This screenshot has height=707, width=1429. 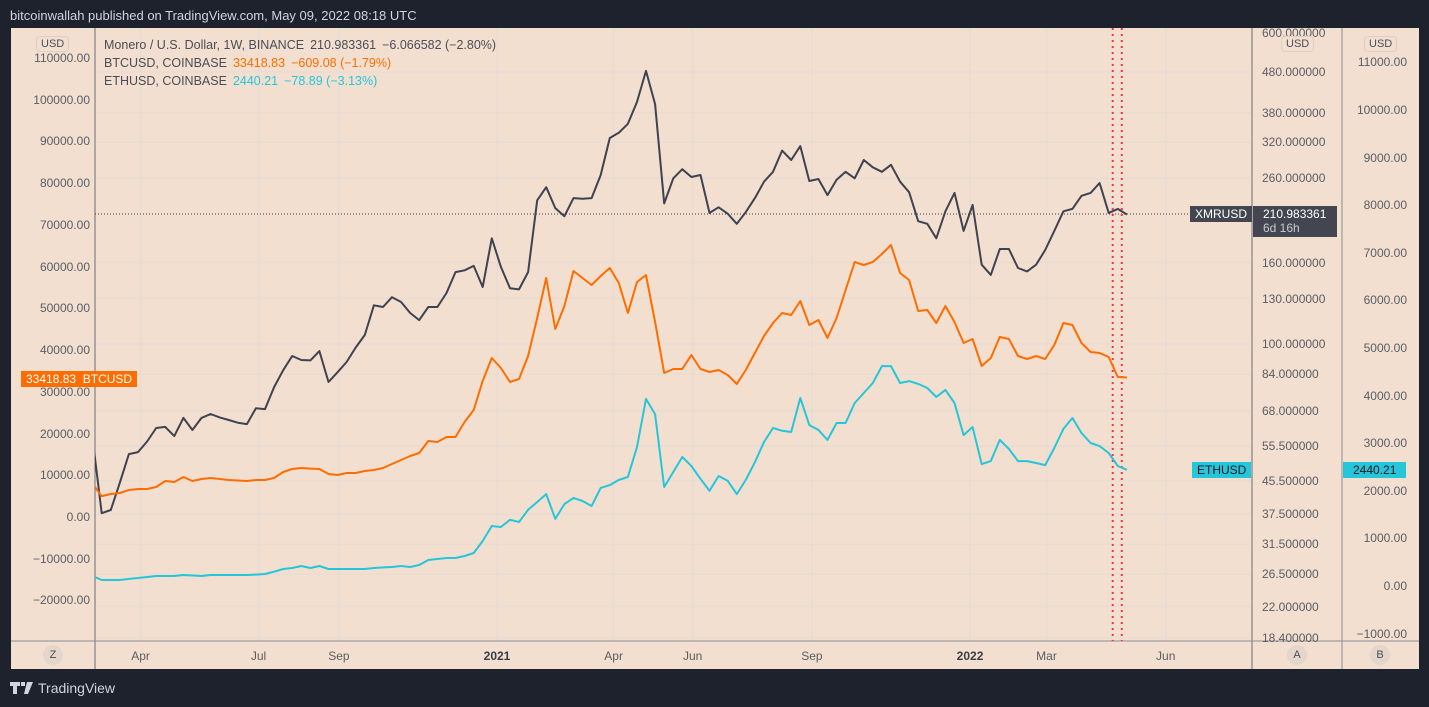 I want to click on left-axis-tick: 100000.00, so click(x=61, y=99).